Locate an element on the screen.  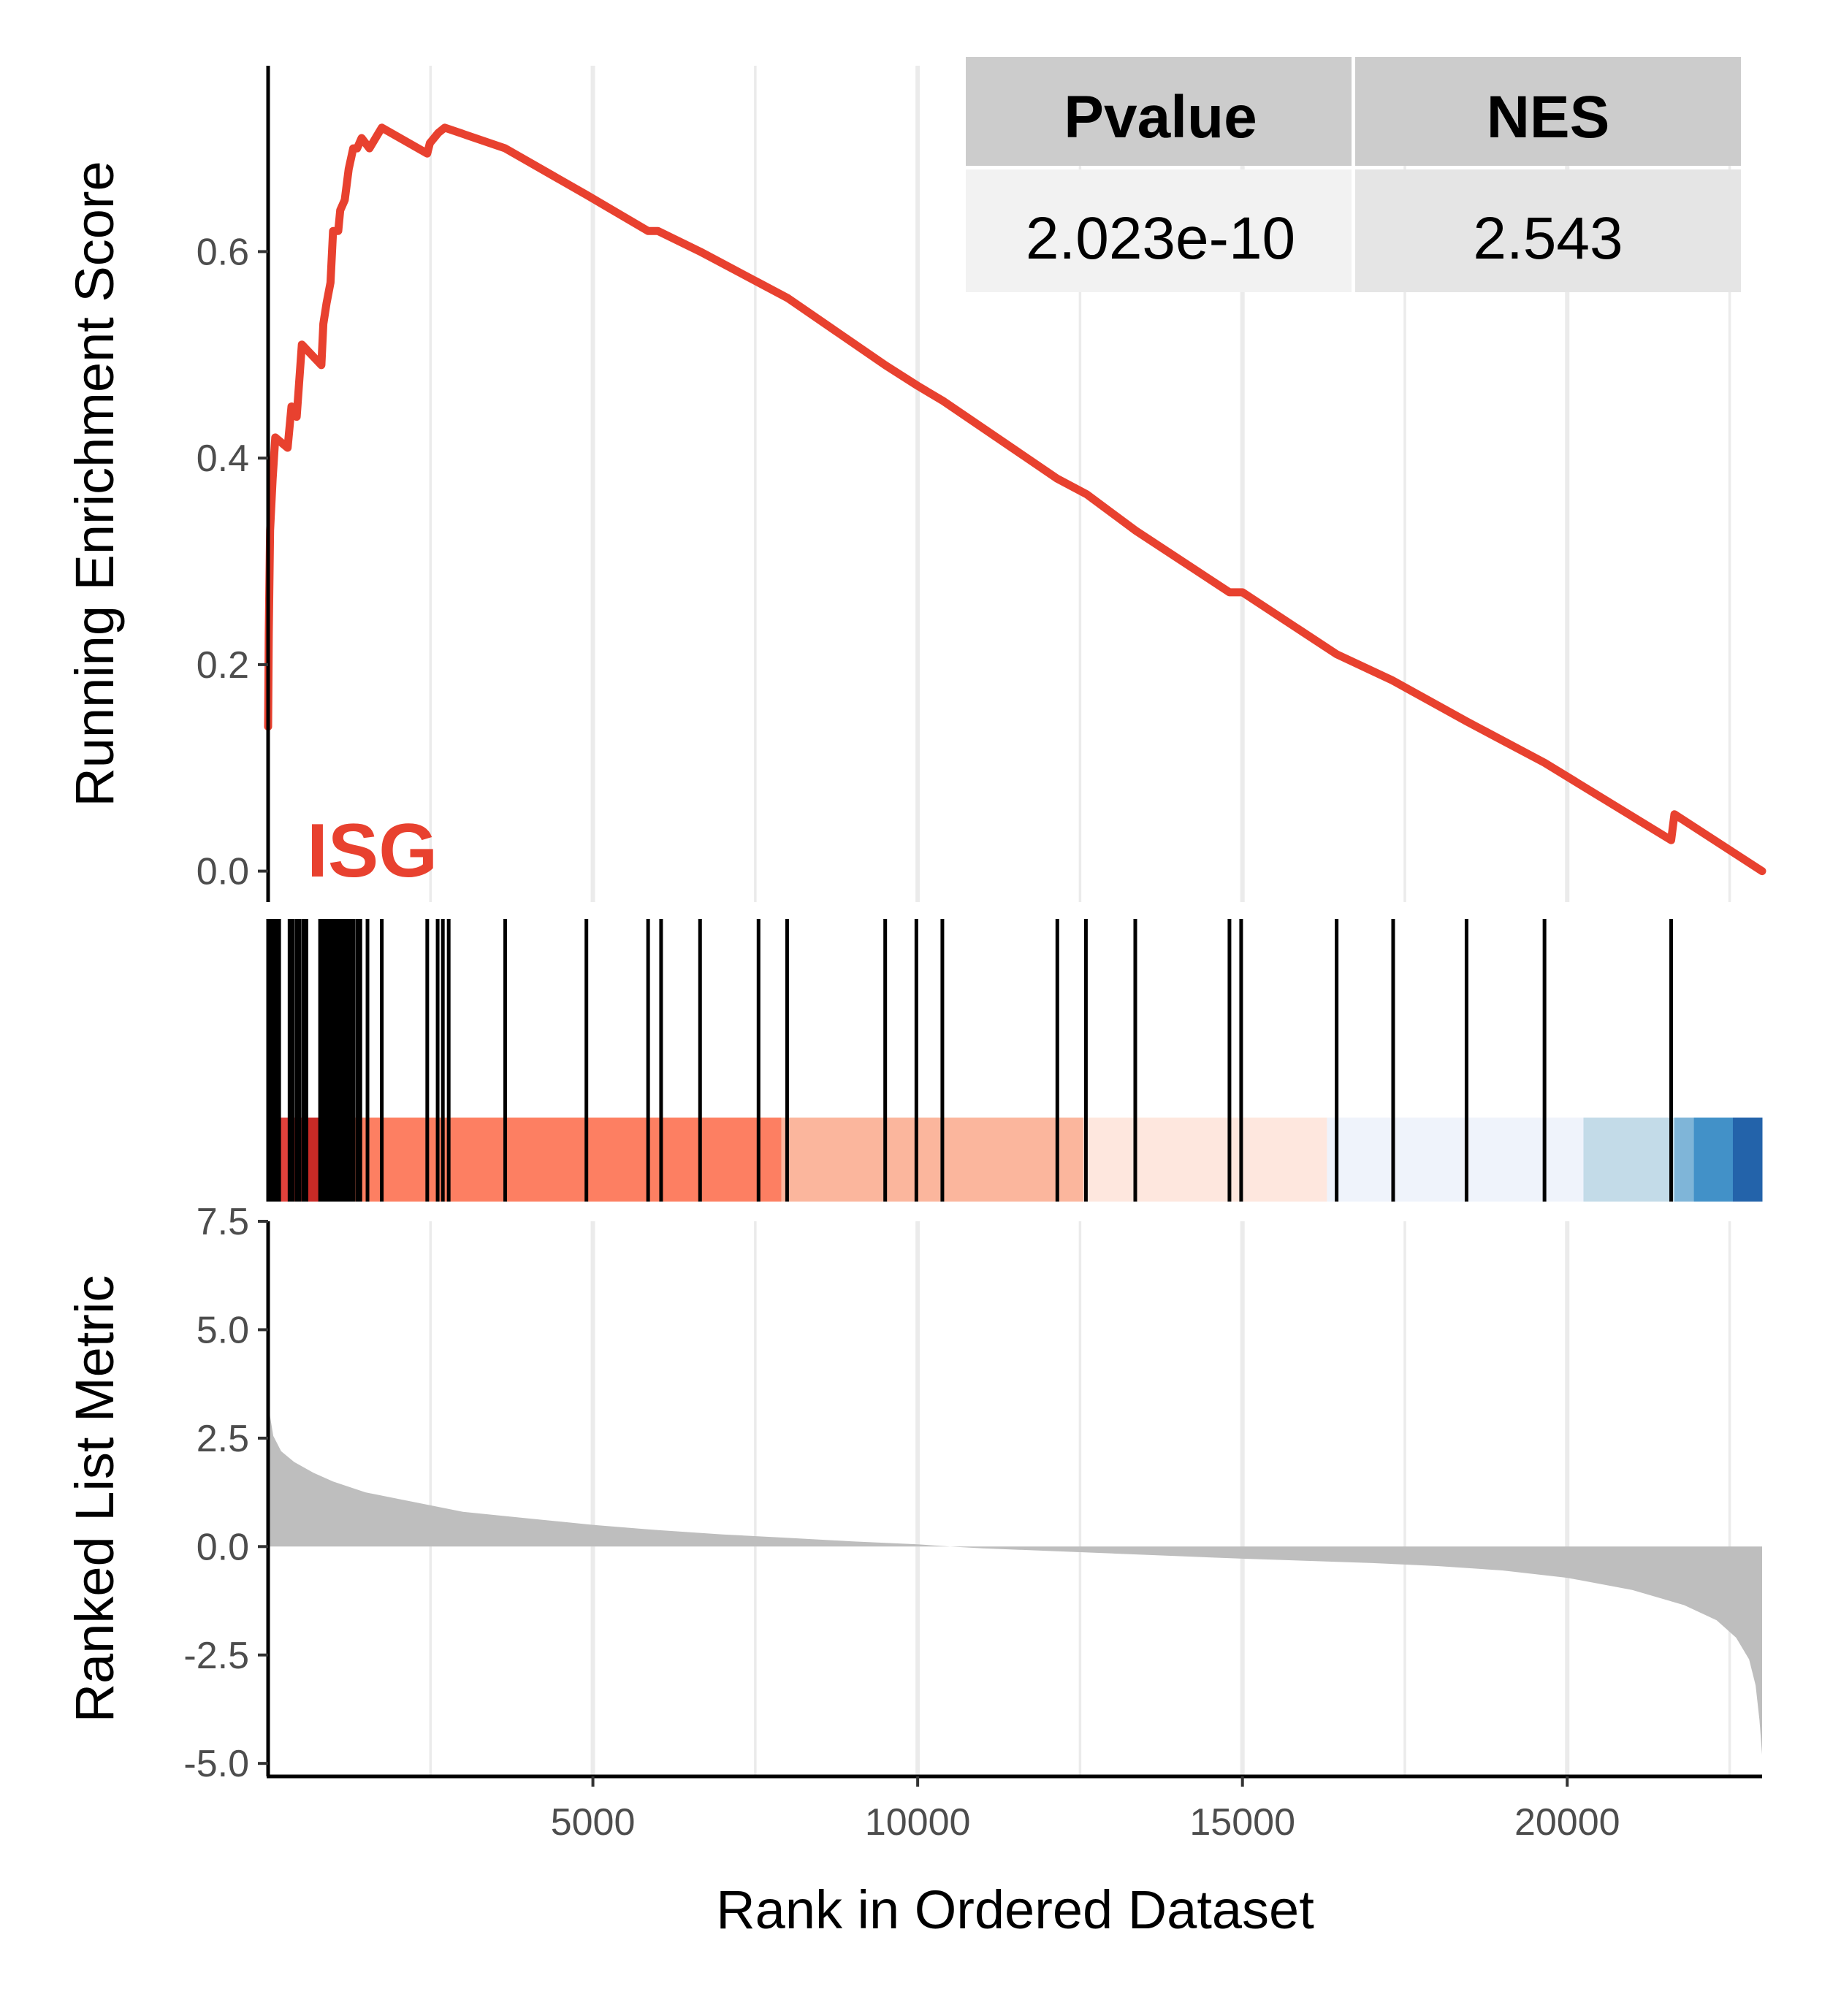
table-value-cell-pvalue is located at coordinates (1159, 230).